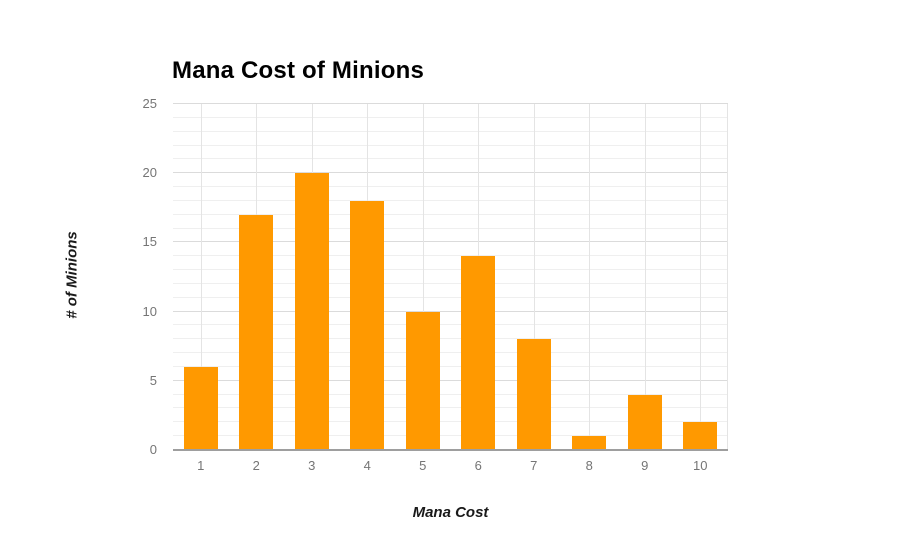 The image size is (900, 556). What do you see at coordinates (256, 465) in the screenshot?
I see `x-tick-label: 2` at bounding box center [256, 465].